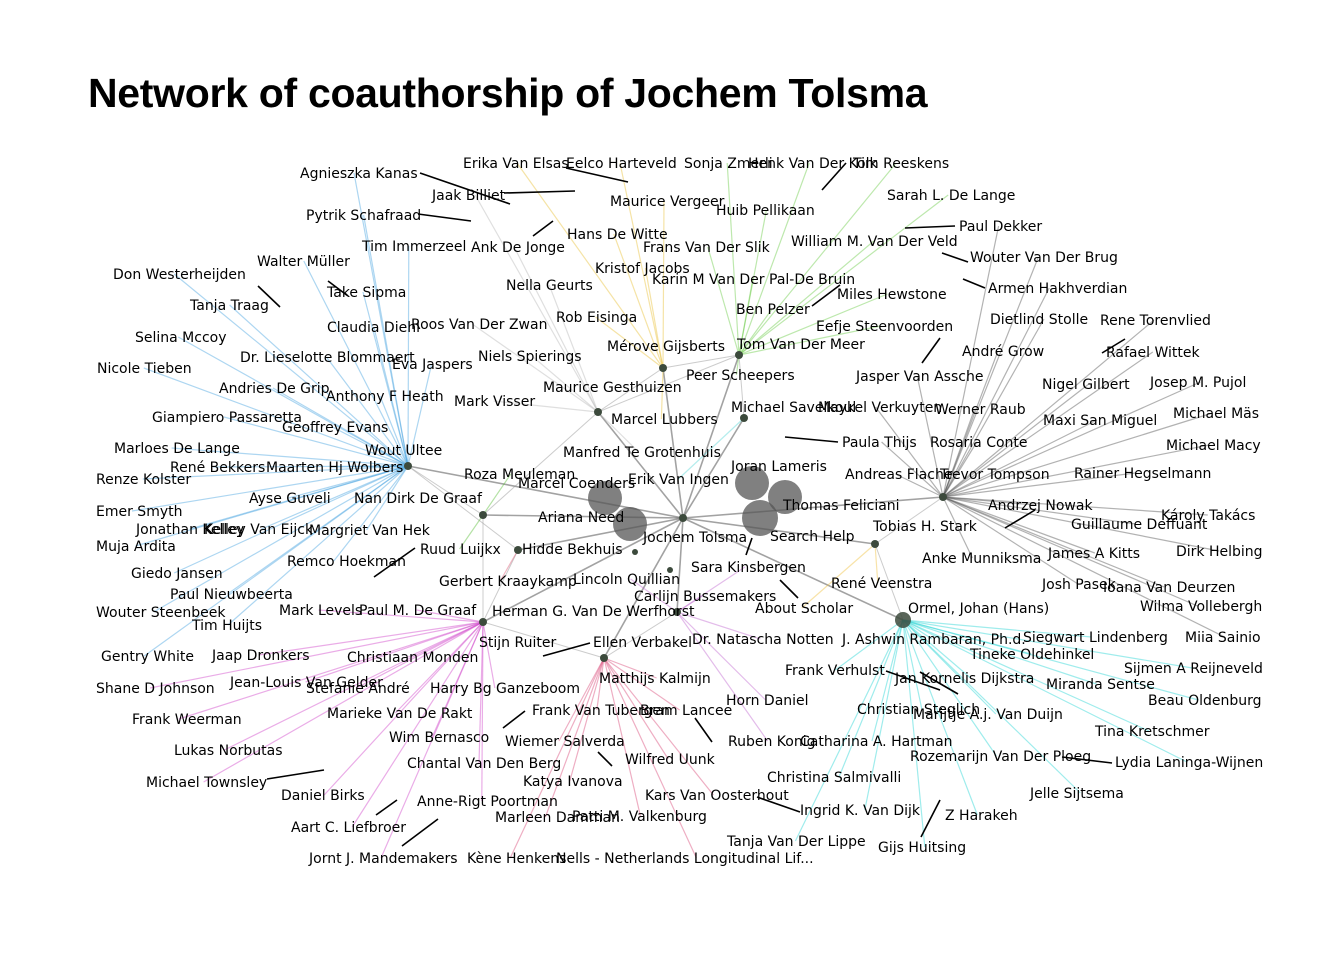 This screenshot has height=960, width=1344. What do you see at coordinates (718, 625) in the screenshot?
I see `edge-herman-dr-natascha-notten` at bounding box center [718, 625].